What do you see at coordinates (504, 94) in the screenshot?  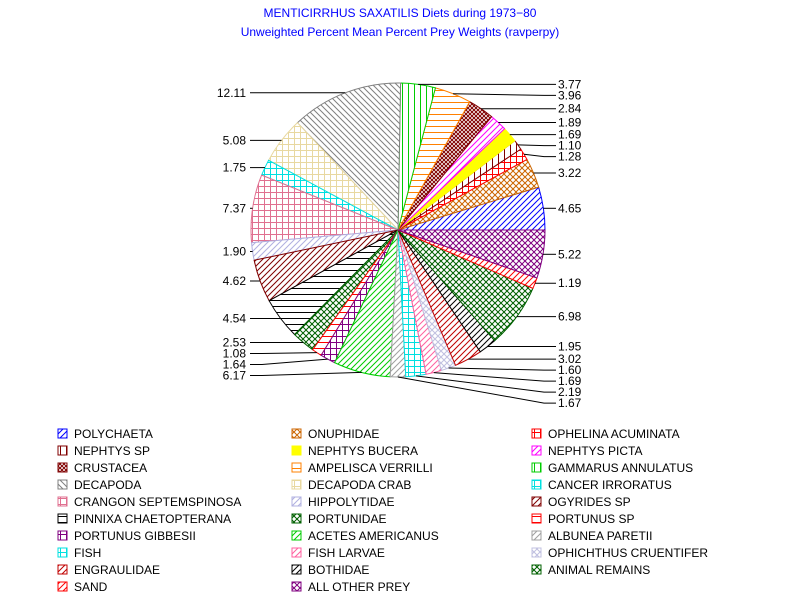 I see `leader-line-ampelisca-verrilli` at bounding box center [504, 94].